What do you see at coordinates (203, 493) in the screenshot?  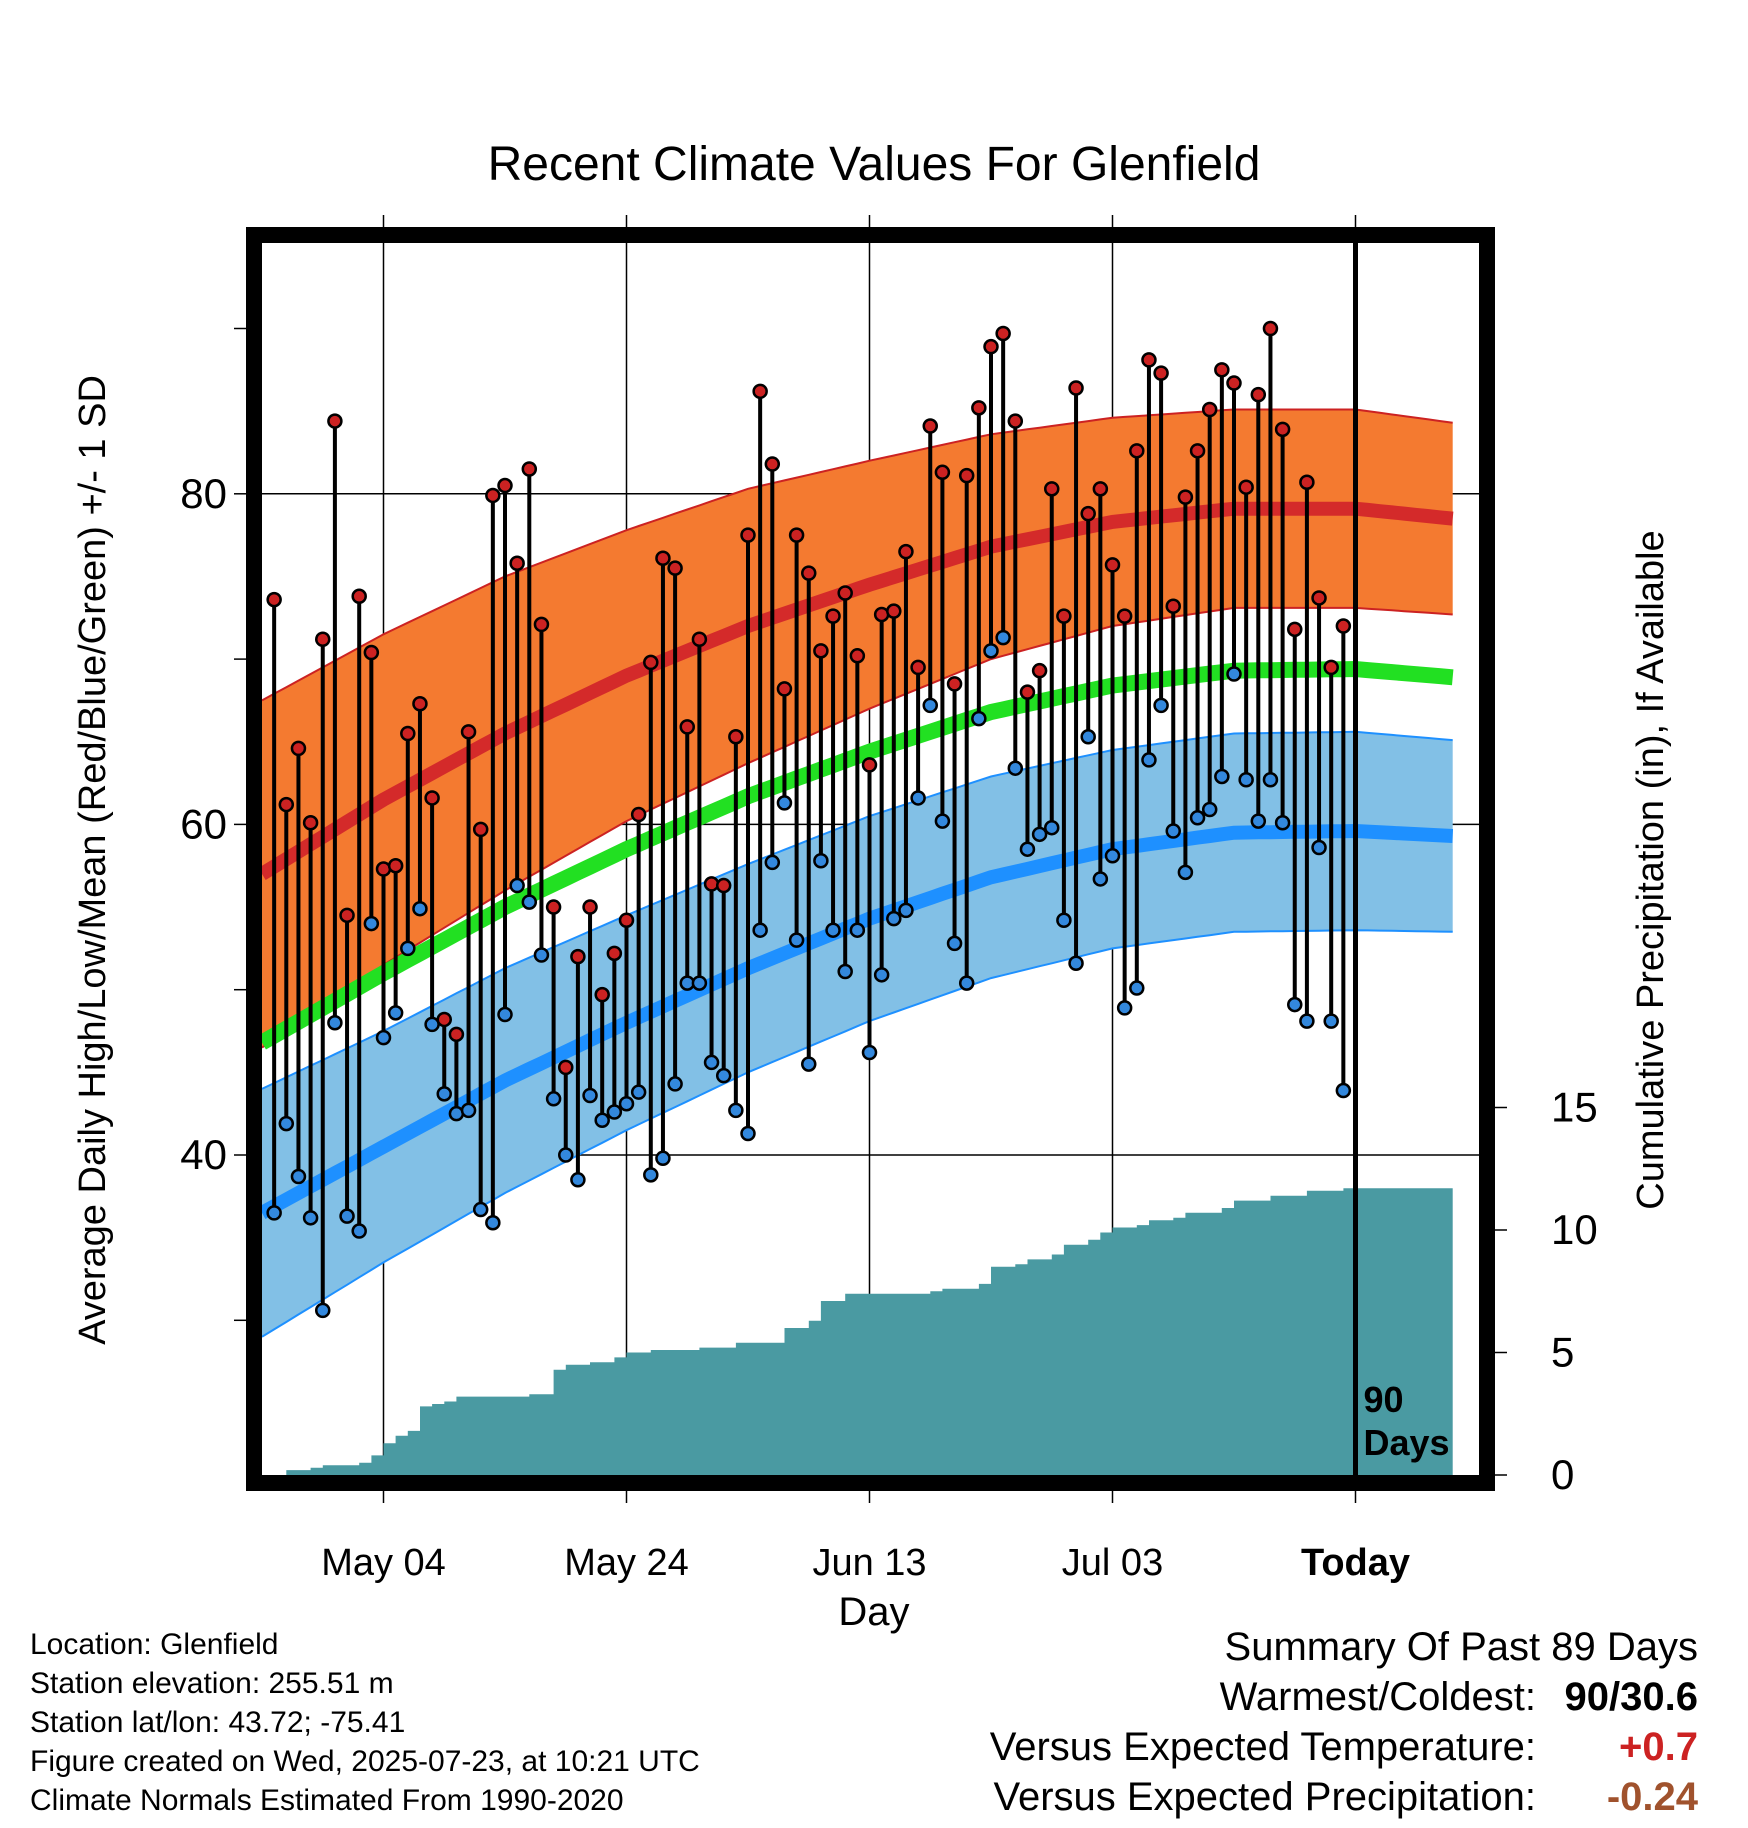 I see `y-tick-label-2: 80` at bounding box center [203, 493].